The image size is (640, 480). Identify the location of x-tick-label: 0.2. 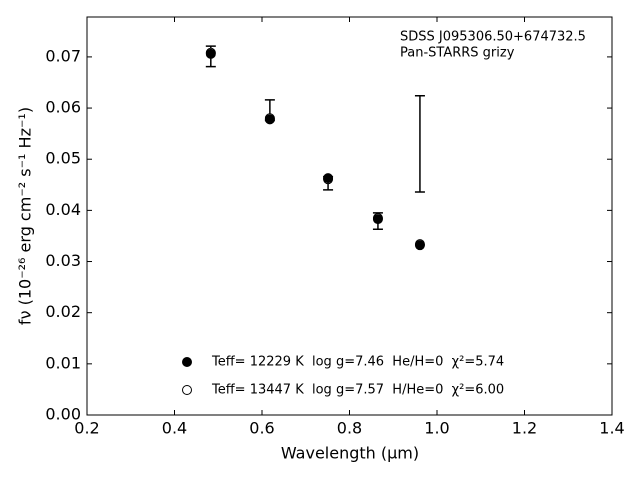
(86, 428).